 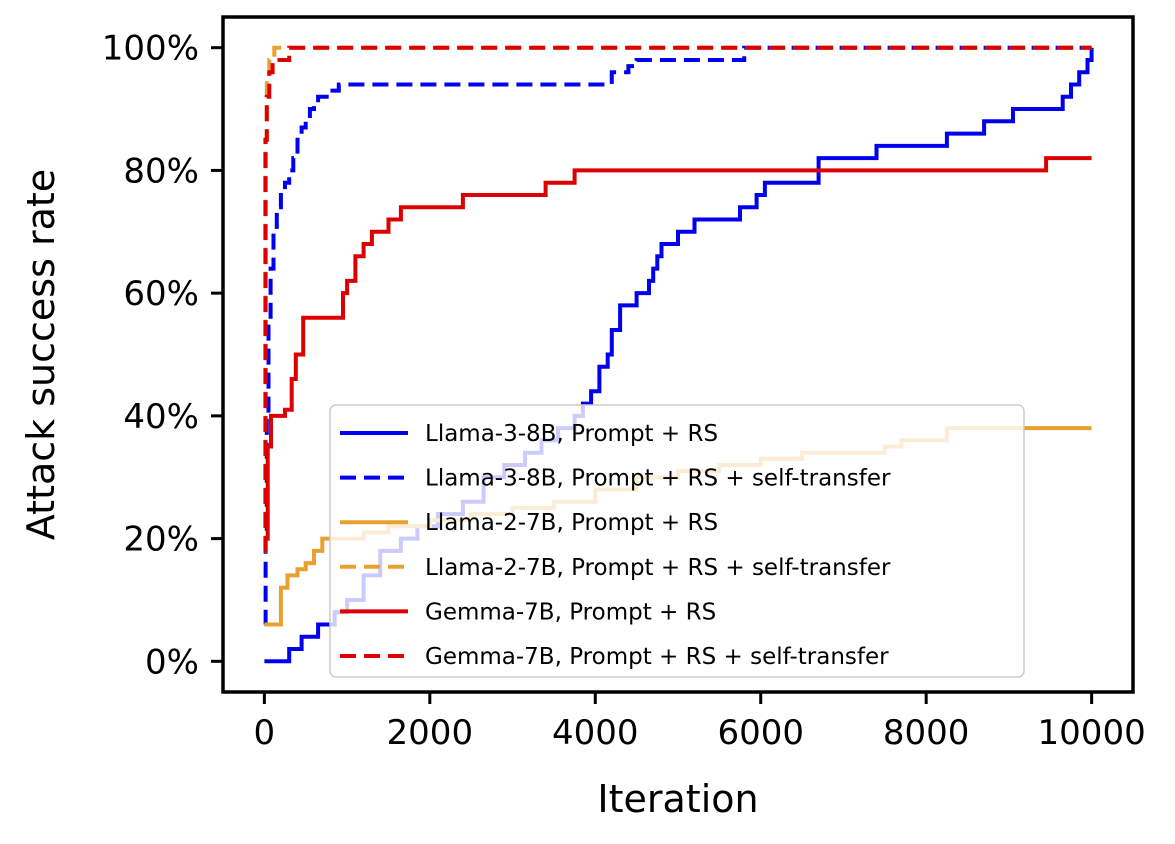 I want to click on y-axis-label: Attack success rate, so click(x=41, y=354).